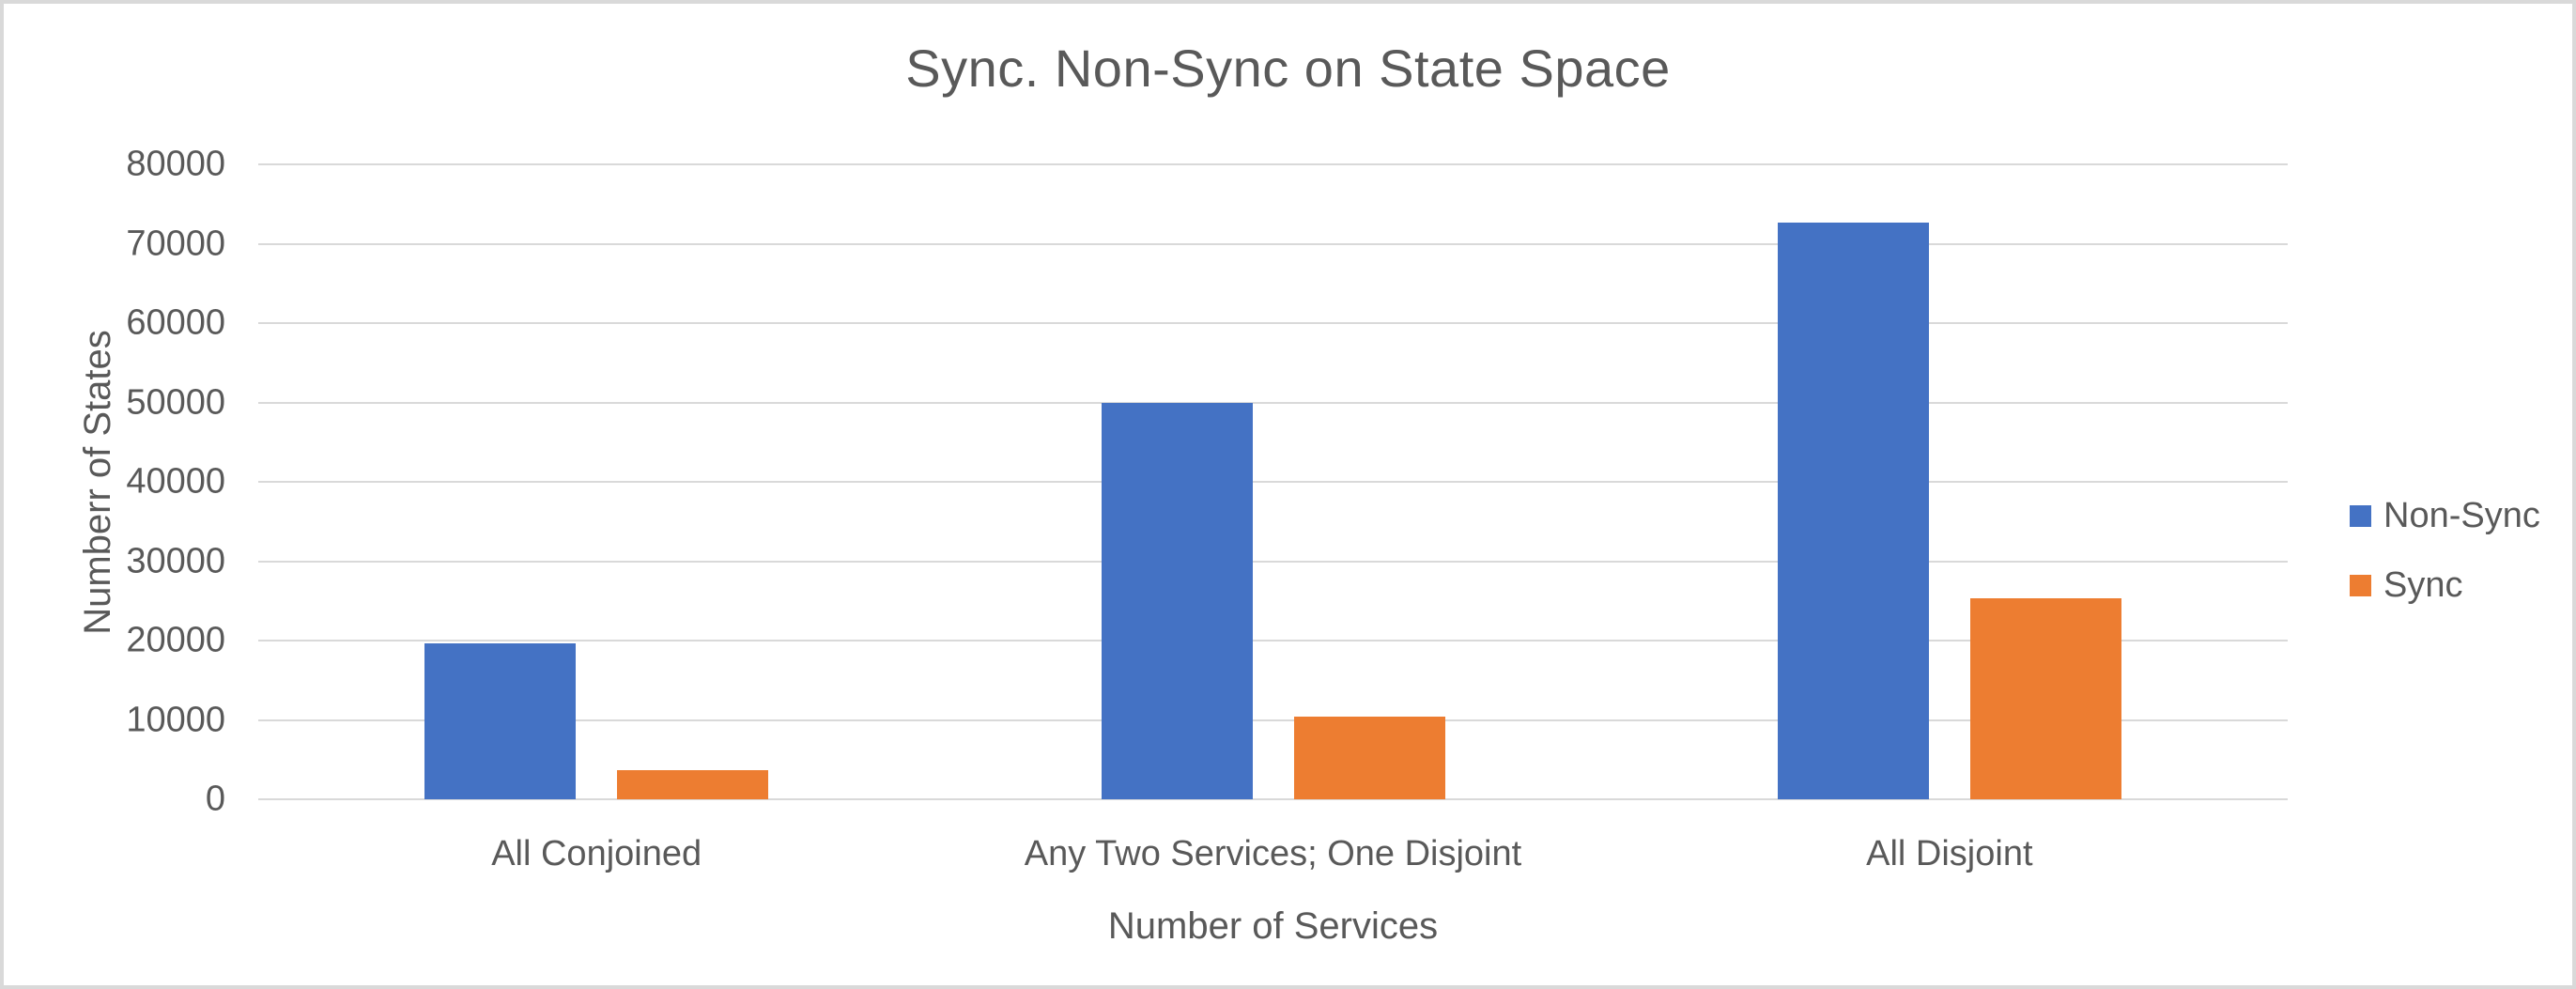  Describe the element at coordinates (175, 640) in the screenshot. I see `y-tick-label-20000: 20000` at that location.